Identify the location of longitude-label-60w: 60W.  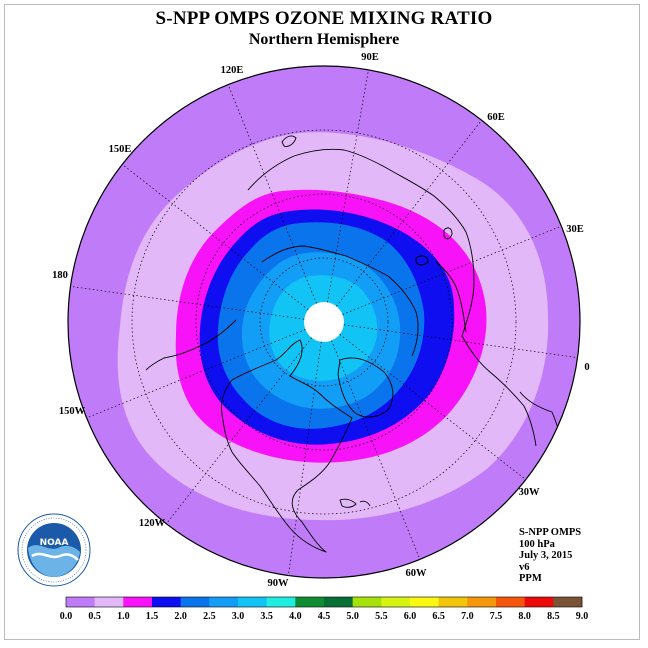
(417, 573).